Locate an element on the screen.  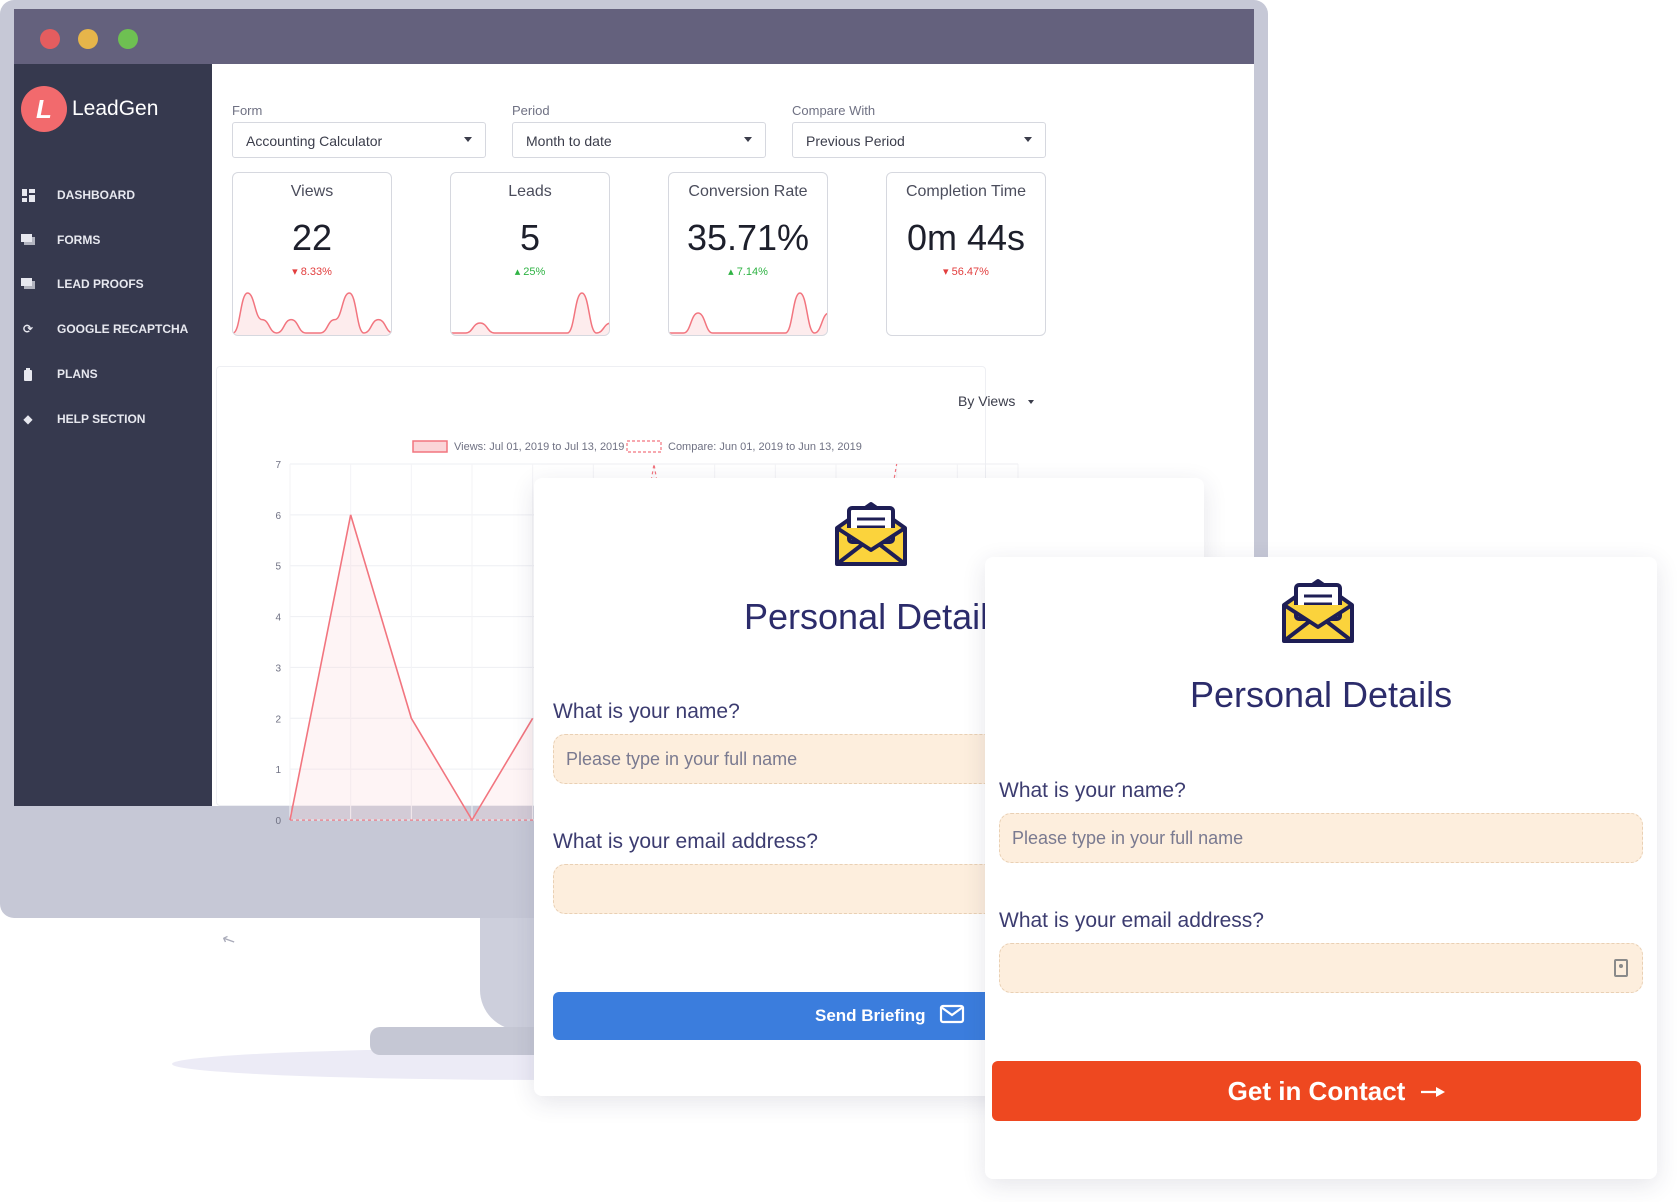
sidebar-item-google-recaptcha: ⟳ GOOGLE RECAPTCHA is located at coordinates (104, 329).